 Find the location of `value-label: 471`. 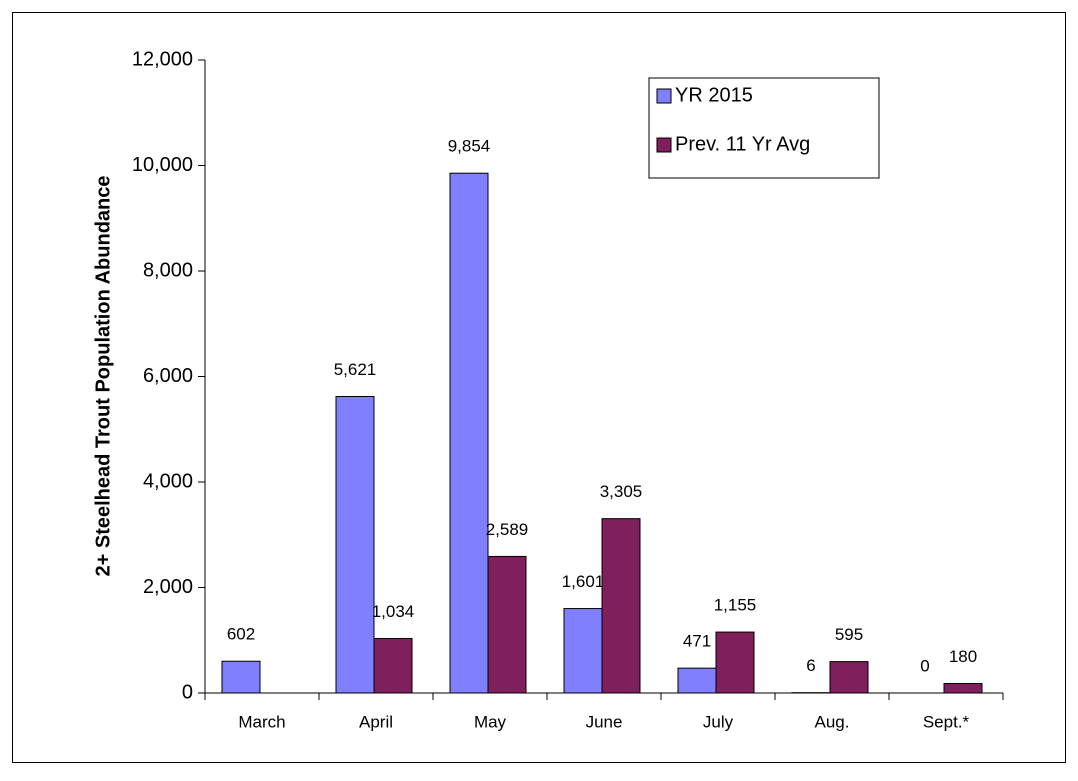

value-label: 471 is located at coordinates (697, 641).